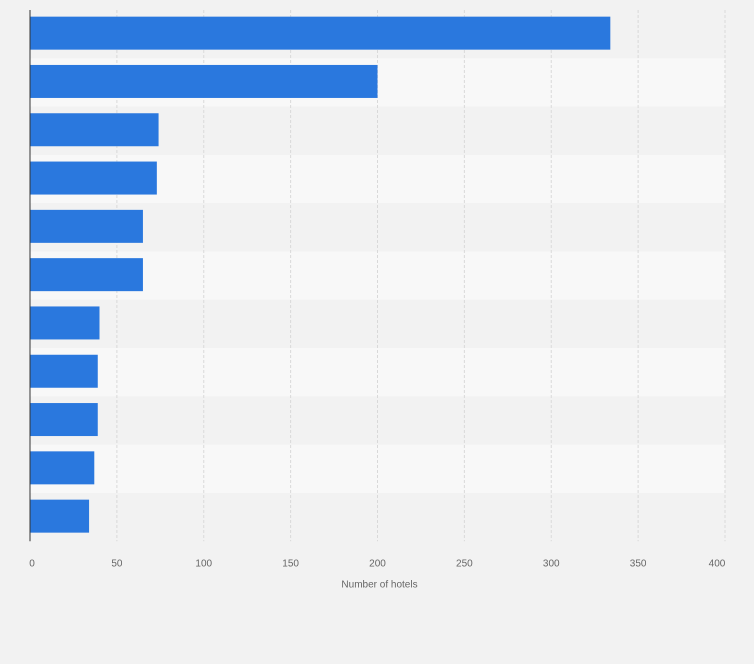 The width and height of the screenshot is (754, 664). What do you see at coordinates (638, 563) in the screenshot?
I see `x-tick-label: 350` at bounding box center [638, 563].